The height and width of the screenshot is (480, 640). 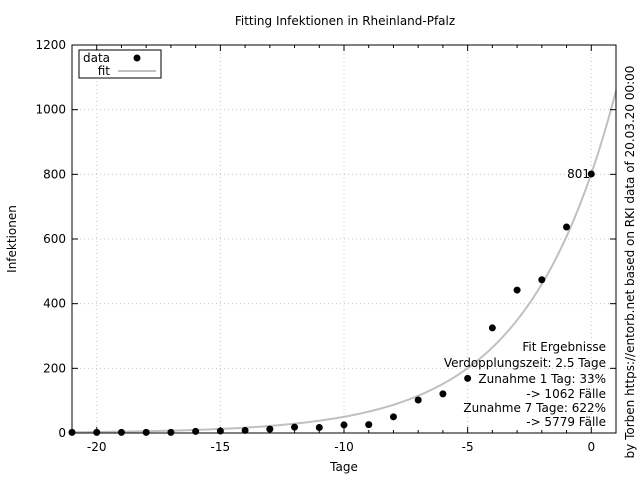 What do you see at coordinates (97, 447) in the screenshot?
I see `x-tick-label: -20` at bounding box center [97, 447].